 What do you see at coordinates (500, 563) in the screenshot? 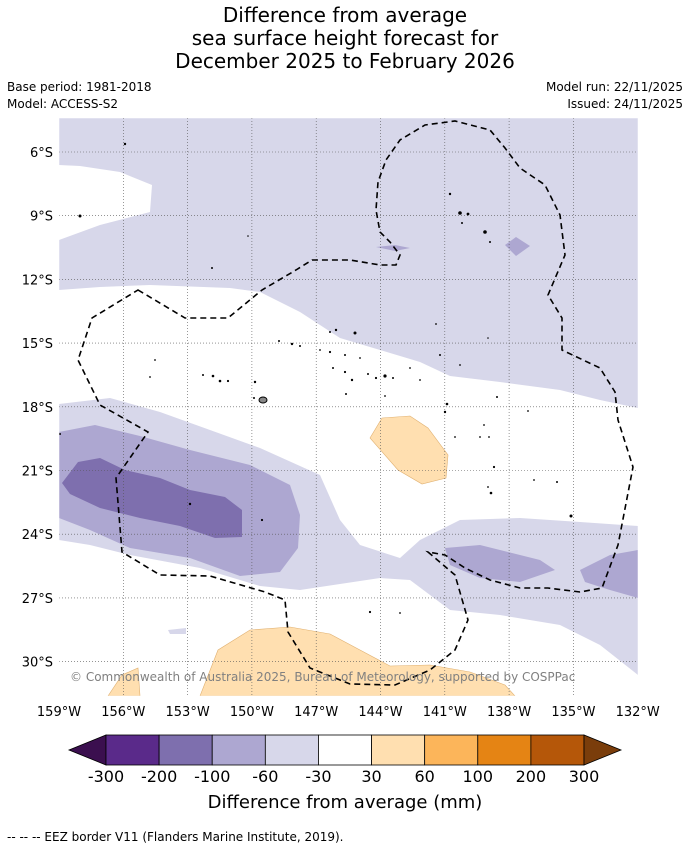
I see `anomaly-region-neg-medium-east` at bounding box center [500, 563].